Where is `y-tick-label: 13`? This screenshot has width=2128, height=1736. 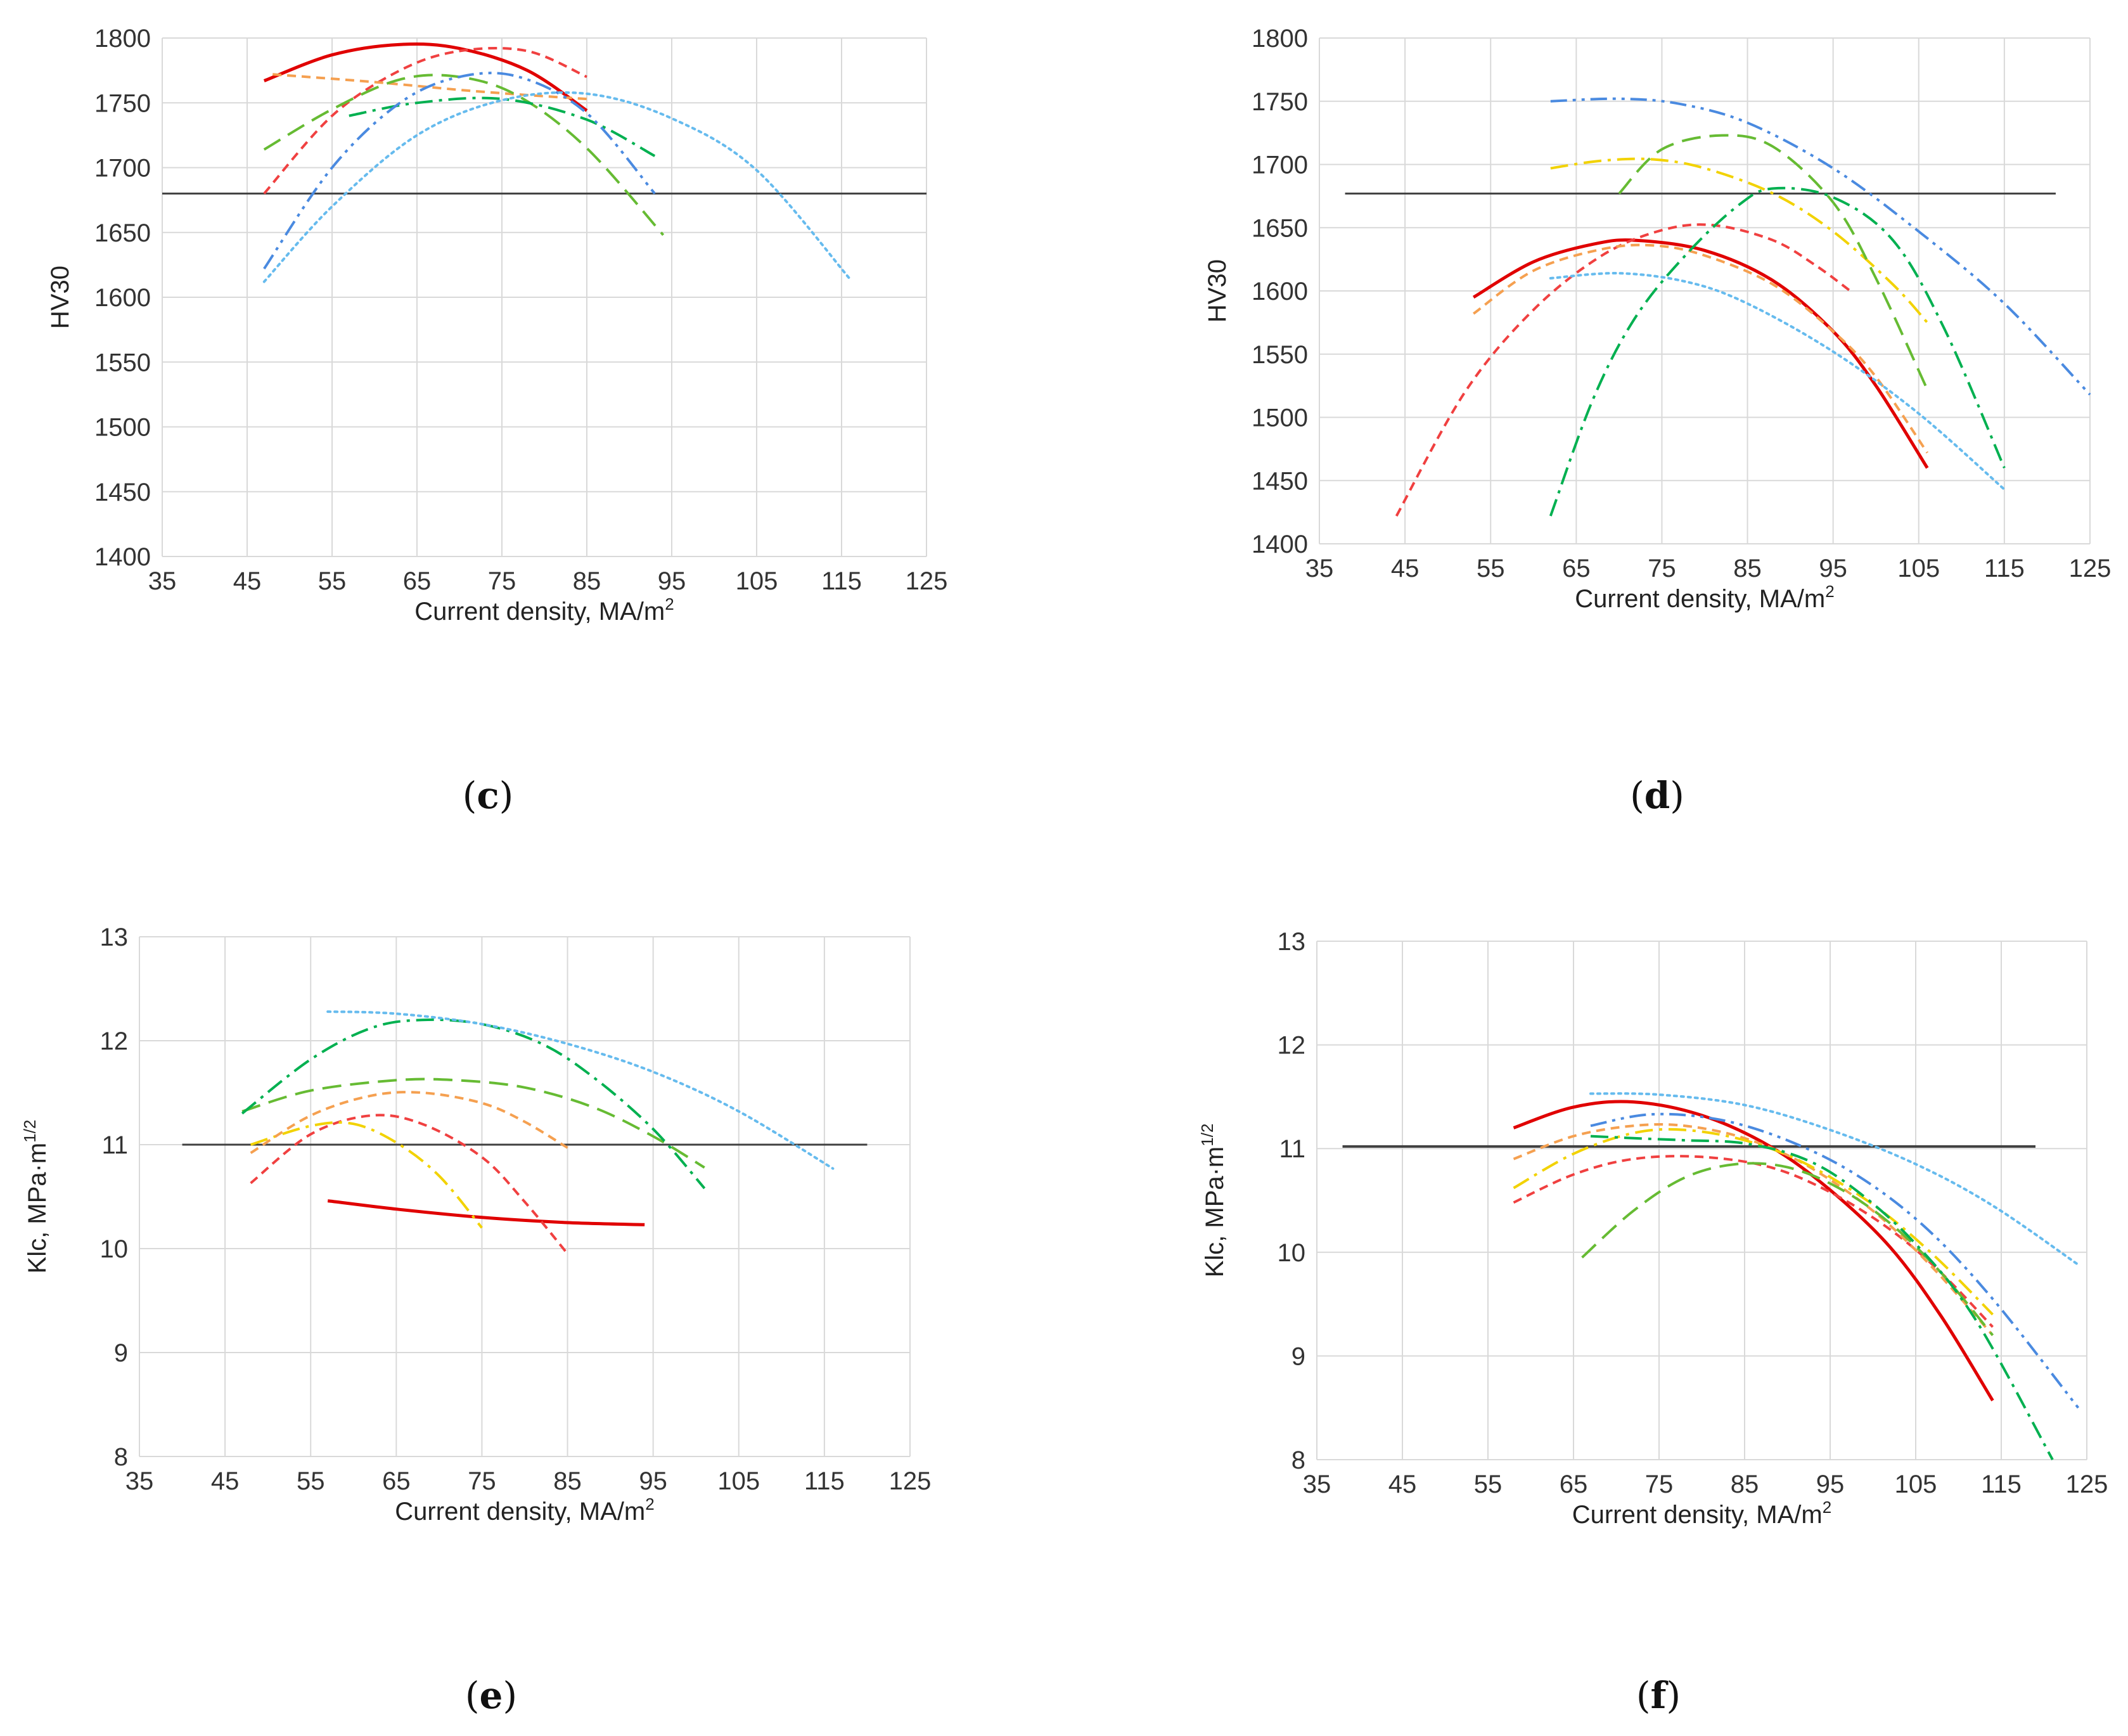
y-tick-label: 13 is located at coordinates (1292, 942).